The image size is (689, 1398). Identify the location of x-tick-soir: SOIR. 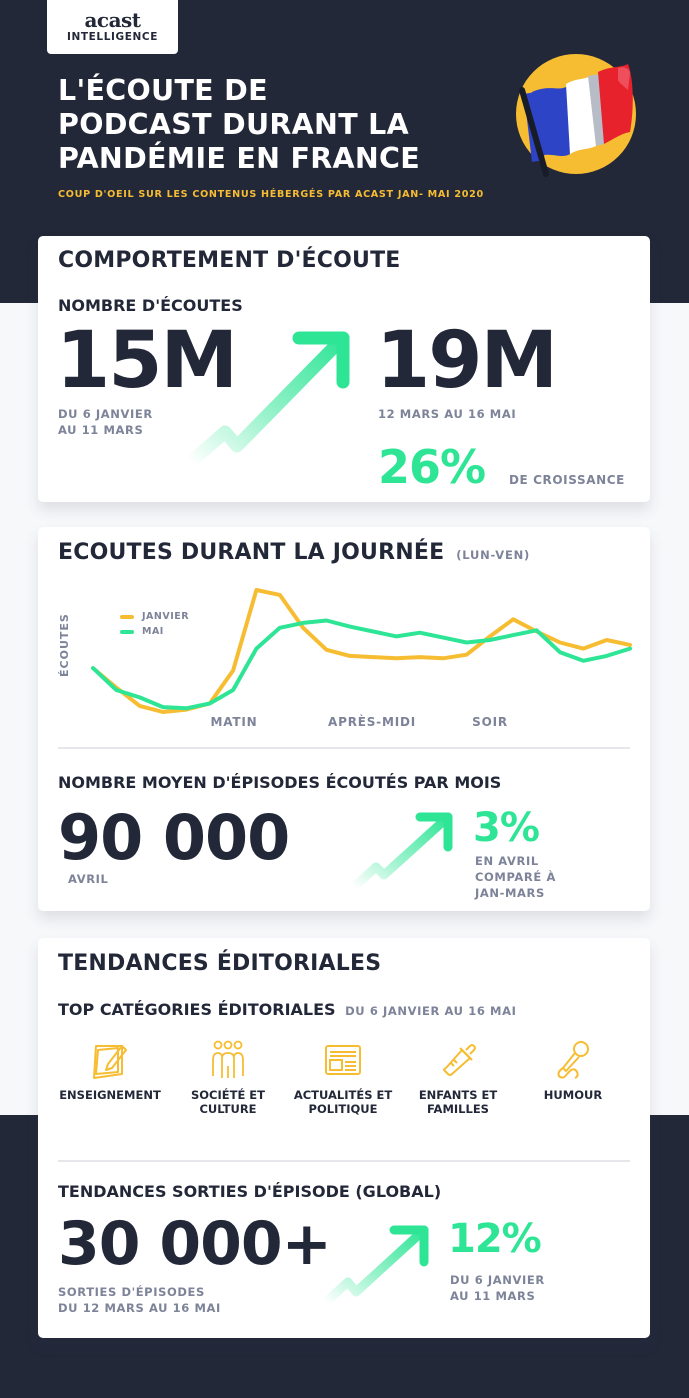
(490, 722).